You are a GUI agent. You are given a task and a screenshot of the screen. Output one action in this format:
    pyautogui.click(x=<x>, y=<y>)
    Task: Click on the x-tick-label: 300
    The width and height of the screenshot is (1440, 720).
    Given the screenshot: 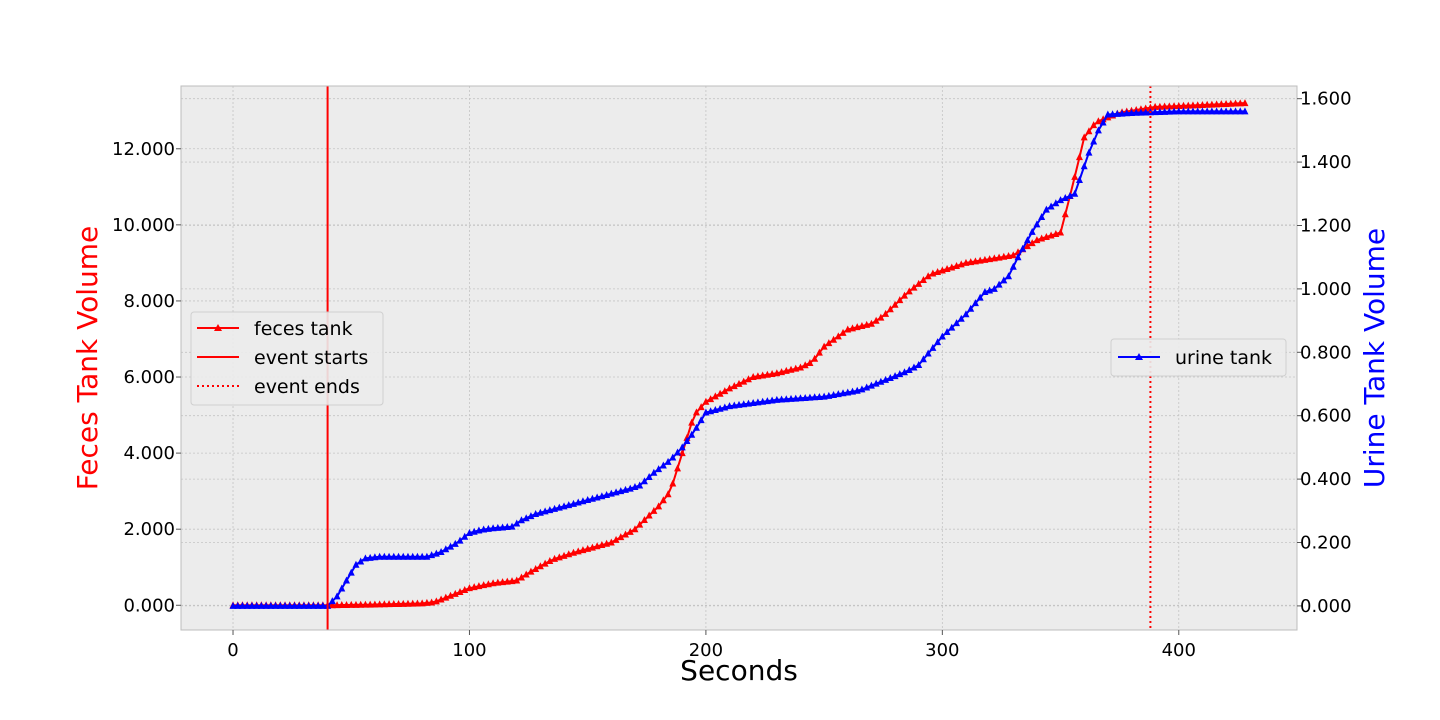 What is the action you would take?
    pyautogui.click(x=942, y=650)
    